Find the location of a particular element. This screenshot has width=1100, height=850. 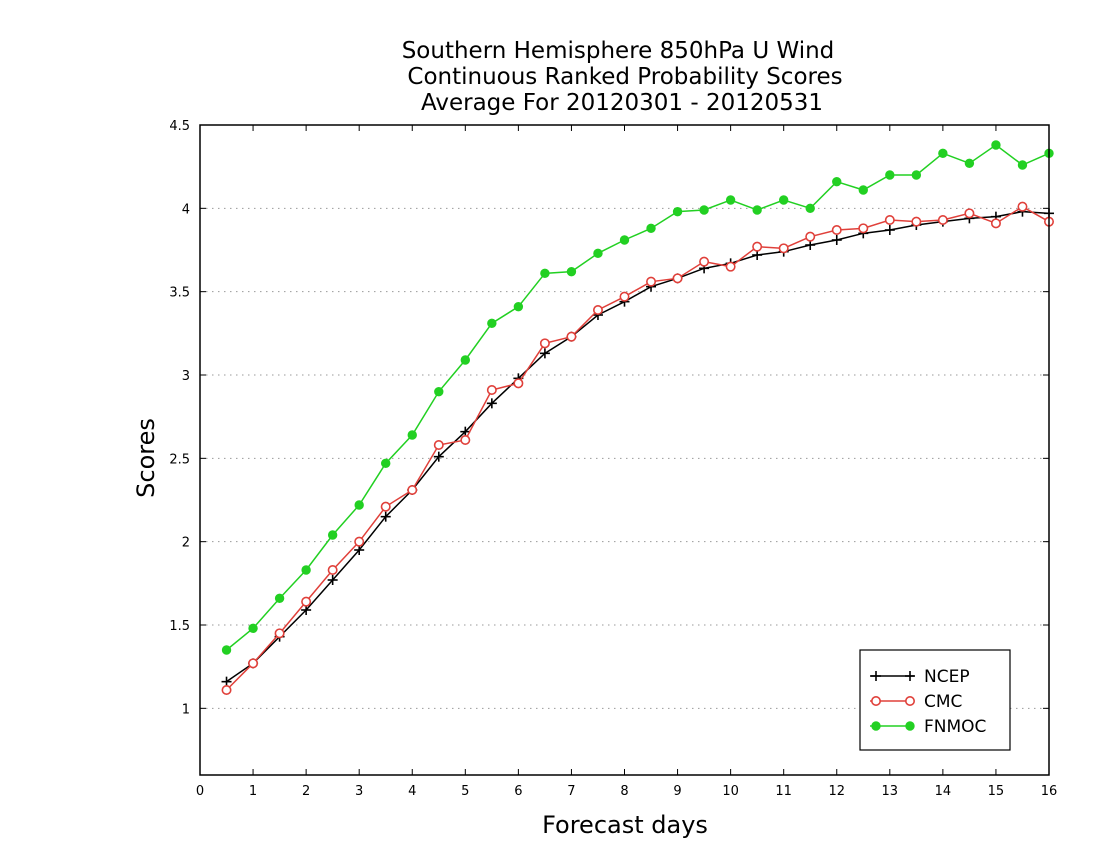

x-tick-label: 2 is located at coordinates (306, 791).